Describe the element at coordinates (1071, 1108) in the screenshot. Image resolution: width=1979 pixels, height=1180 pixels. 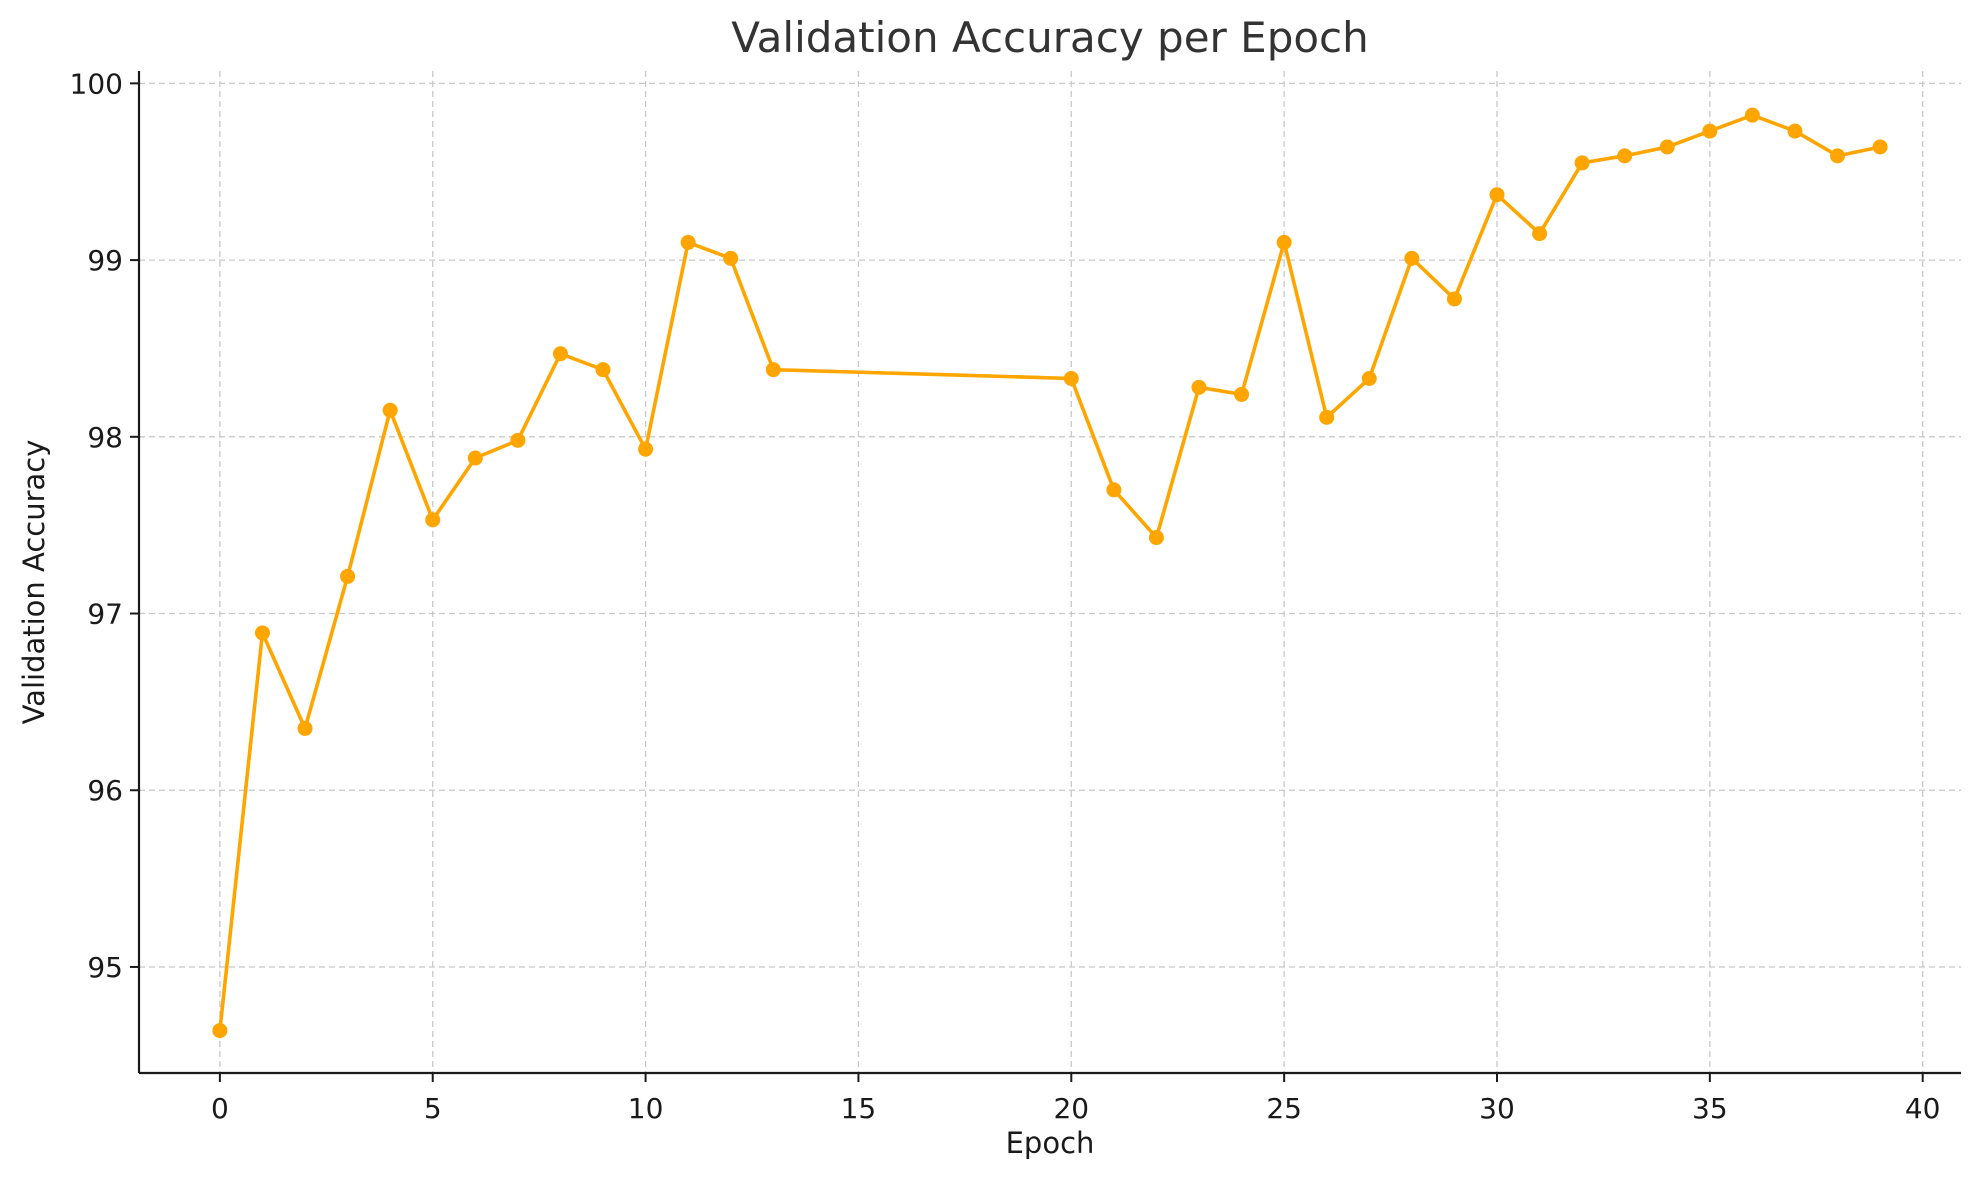
I see `x-tick-label: 20` at that location.